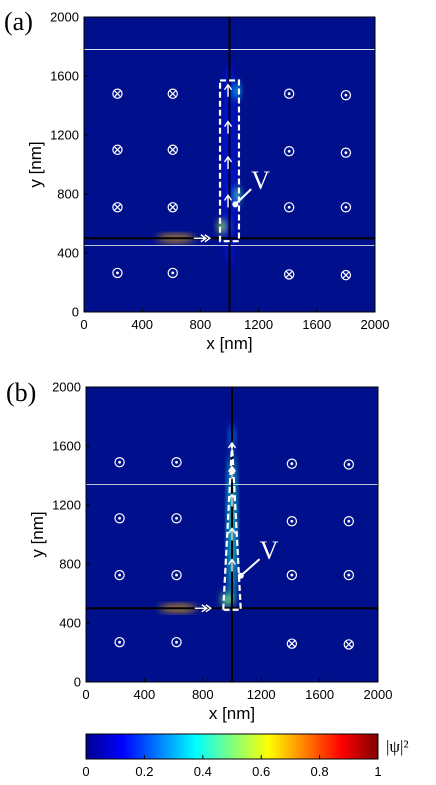 This screenshot has height=785, width=436. I want to click on dashed-channel-box, so click(229, 161).